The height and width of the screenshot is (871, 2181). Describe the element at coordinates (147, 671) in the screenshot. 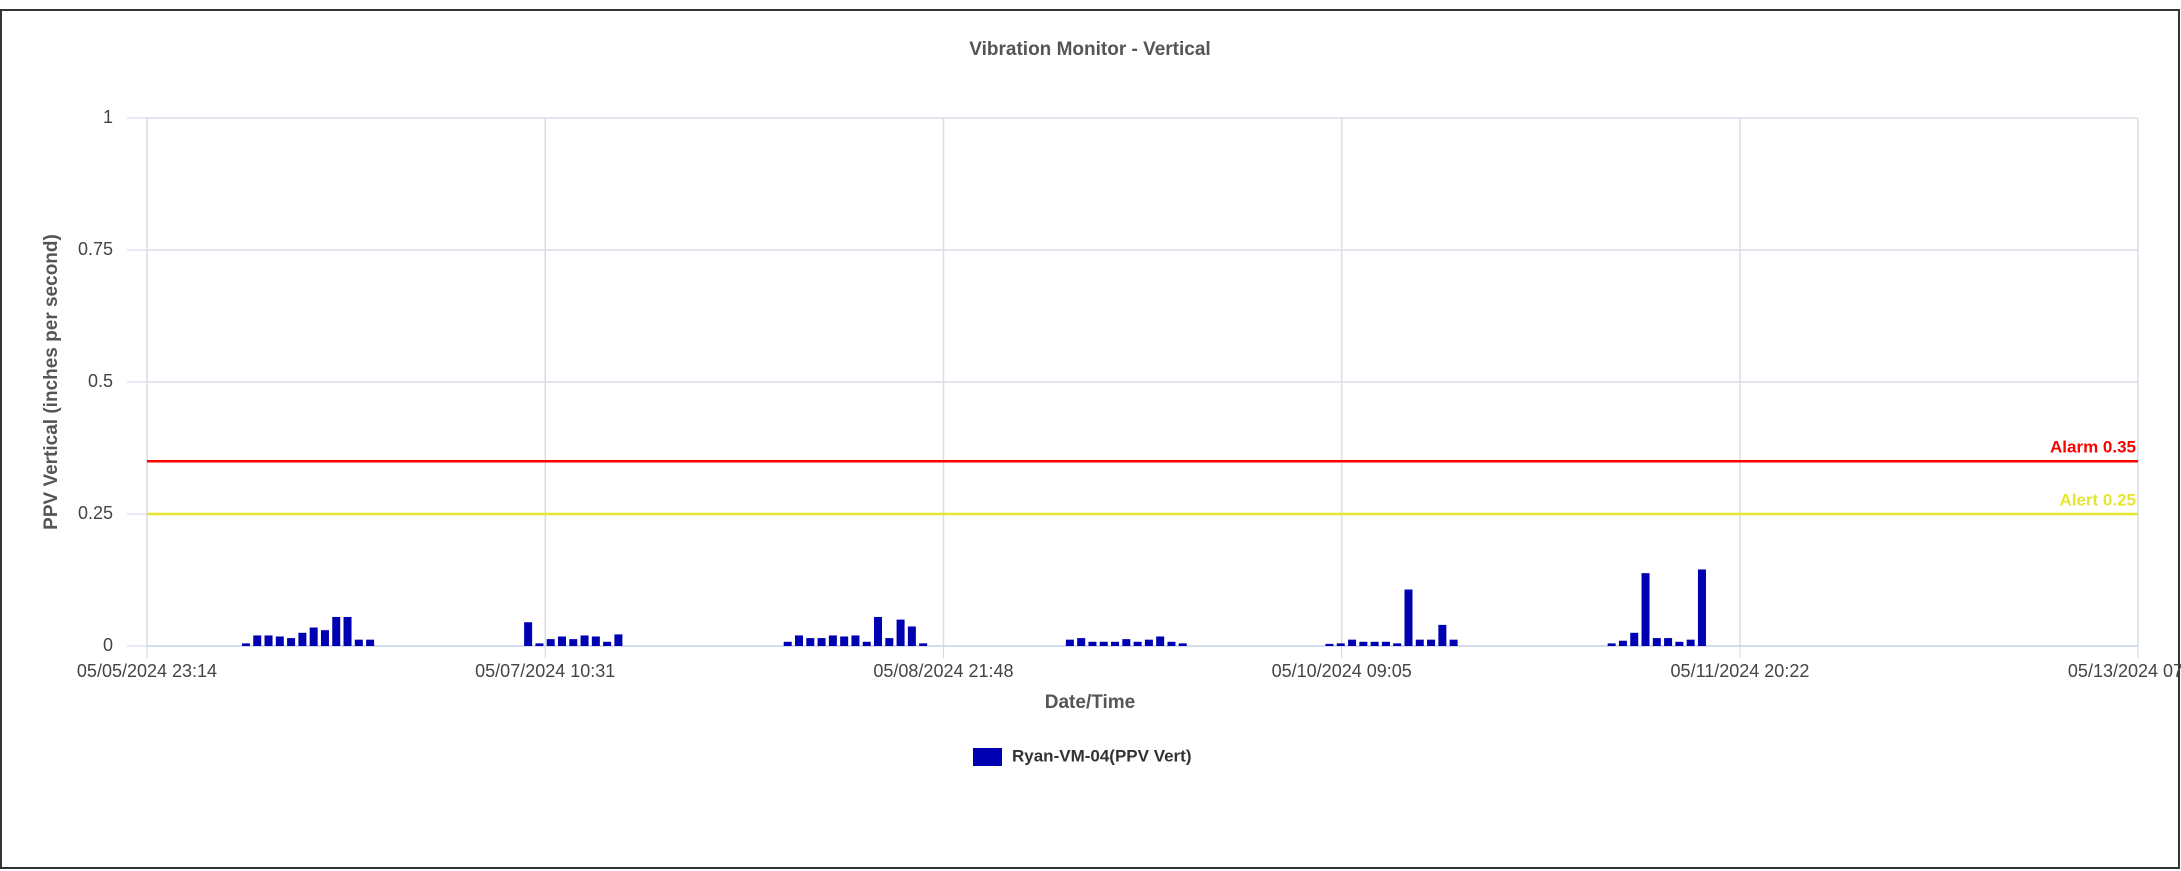

I see `x-tick-label: 05/05/2024 23:14` at that location.